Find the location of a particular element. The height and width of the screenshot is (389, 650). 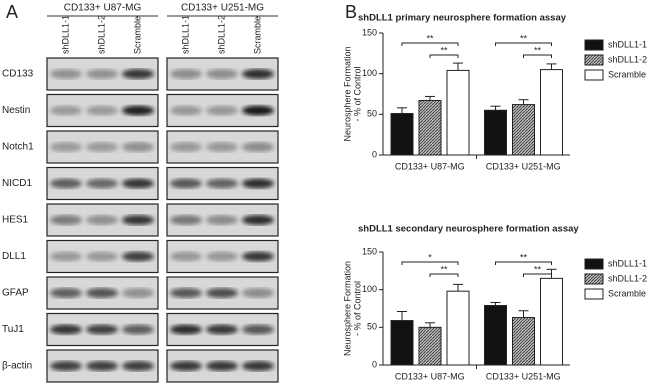

y-tick-label: 100 is located at coordinates (369, 73).